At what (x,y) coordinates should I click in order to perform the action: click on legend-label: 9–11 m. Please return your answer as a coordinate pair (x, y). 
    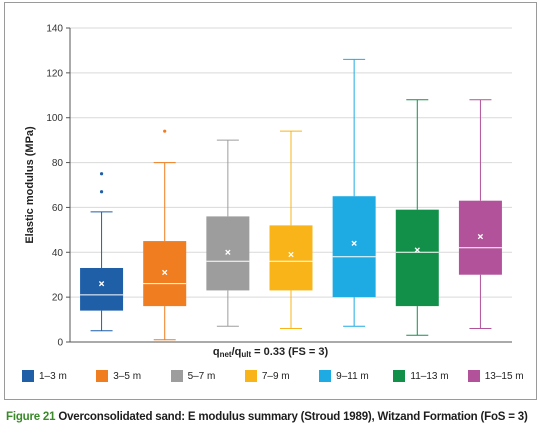
    Looking at the image, I should click on (352, 376).